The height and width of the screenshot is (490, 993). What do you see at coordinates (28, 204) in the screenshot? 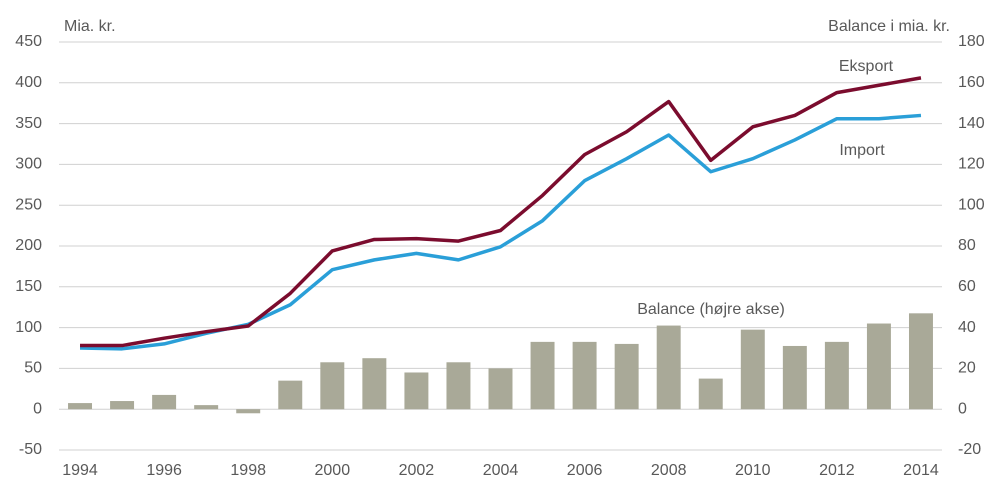
I see `y-tick-label: 250` at bounding box center [28, 204].